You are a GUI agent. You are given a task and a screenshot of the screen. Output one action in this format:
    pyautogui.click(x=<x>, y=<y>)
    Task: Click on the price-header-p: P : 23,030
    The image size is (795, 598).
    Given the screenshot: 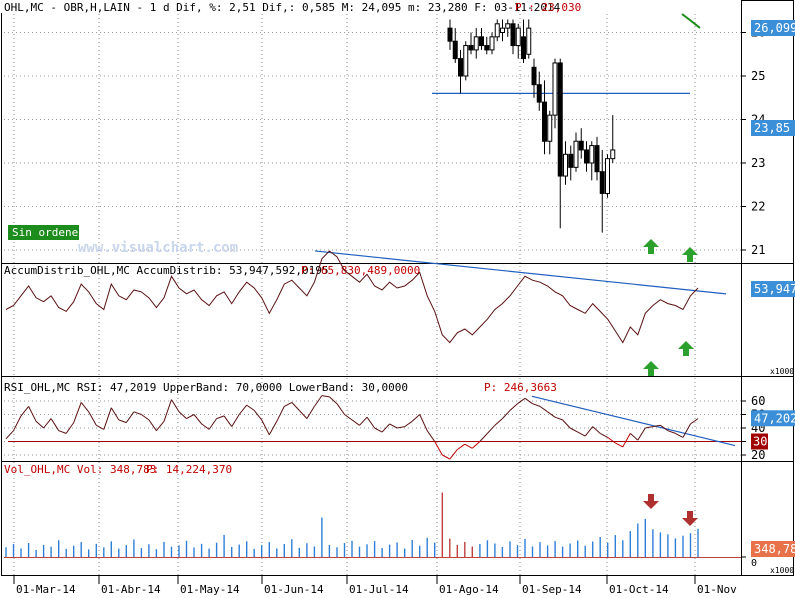 What is the action you would take?
    pyautogui.click(x=548, y=7)
    